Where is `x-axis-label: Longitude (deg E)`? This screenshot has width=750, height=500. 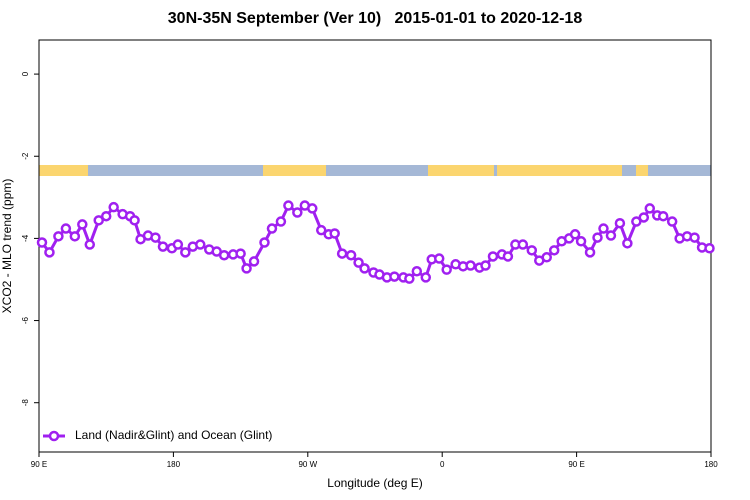 x-axis-label: Longitude (deg E) is located at coordinates (374, 483).